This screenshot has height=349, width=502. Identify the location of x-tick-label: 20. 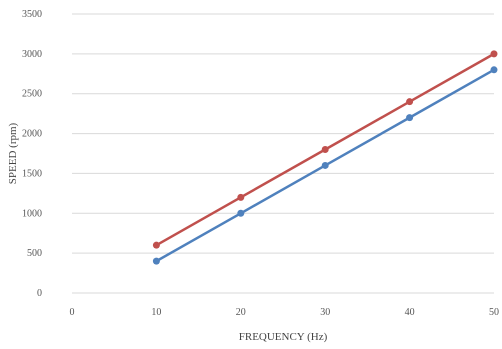
(241, 312).